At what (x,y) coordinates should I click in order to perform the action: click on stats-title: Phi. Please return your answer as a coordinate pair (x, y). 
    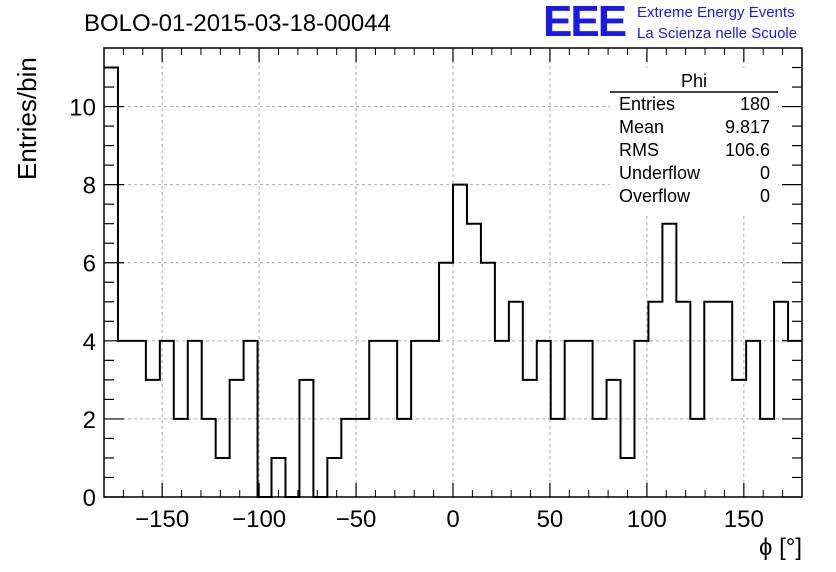
    Looking at the image, I should click on (694, 81).